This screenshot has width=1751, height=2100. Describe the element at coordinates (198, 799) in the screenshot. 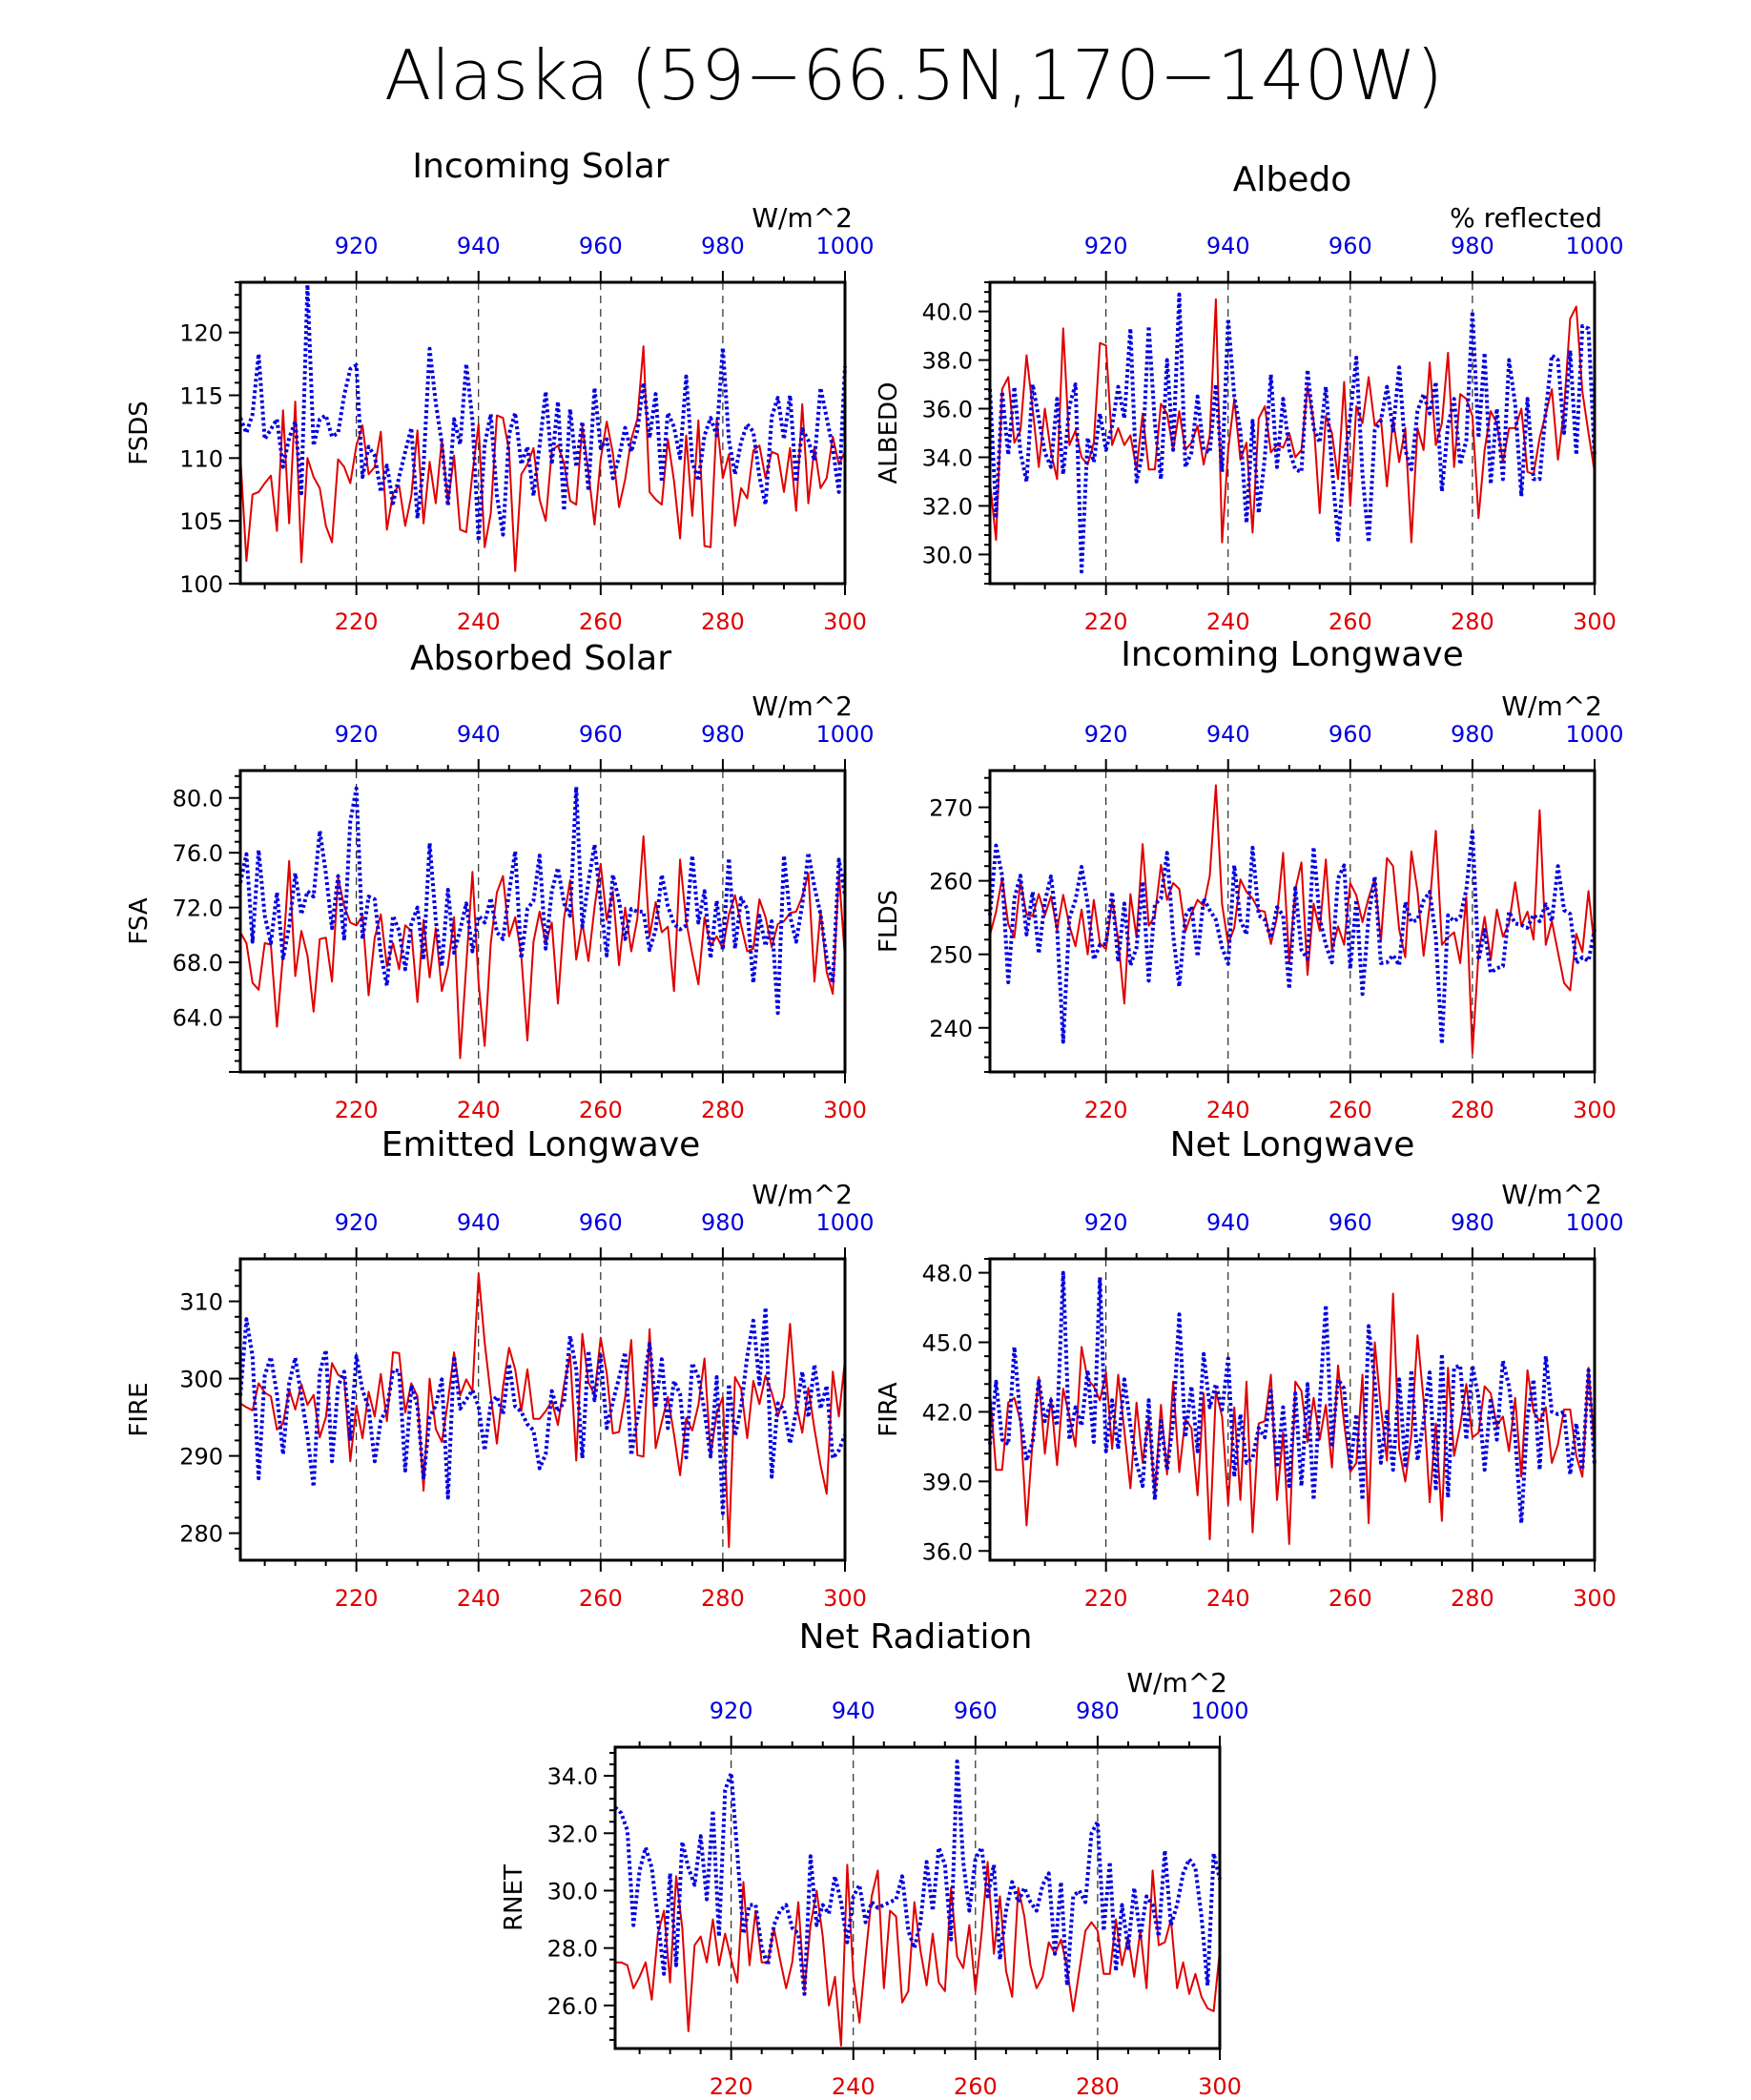

I see `y-tick-label: 80.0` at that location.